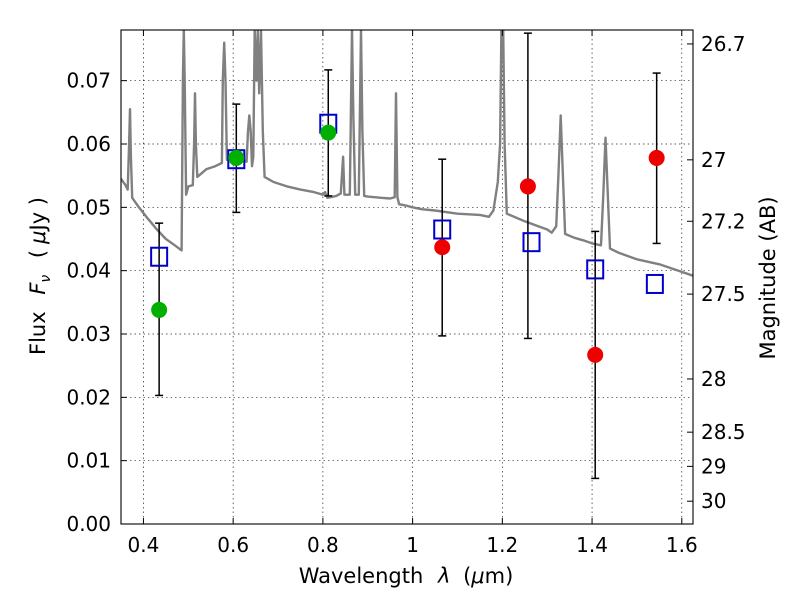 The image size is (800, 600). What do you see at coordinates (38, 333) in the screenshot?
I see `y-label-prefix: Flux` at bounding box center [38, 333].